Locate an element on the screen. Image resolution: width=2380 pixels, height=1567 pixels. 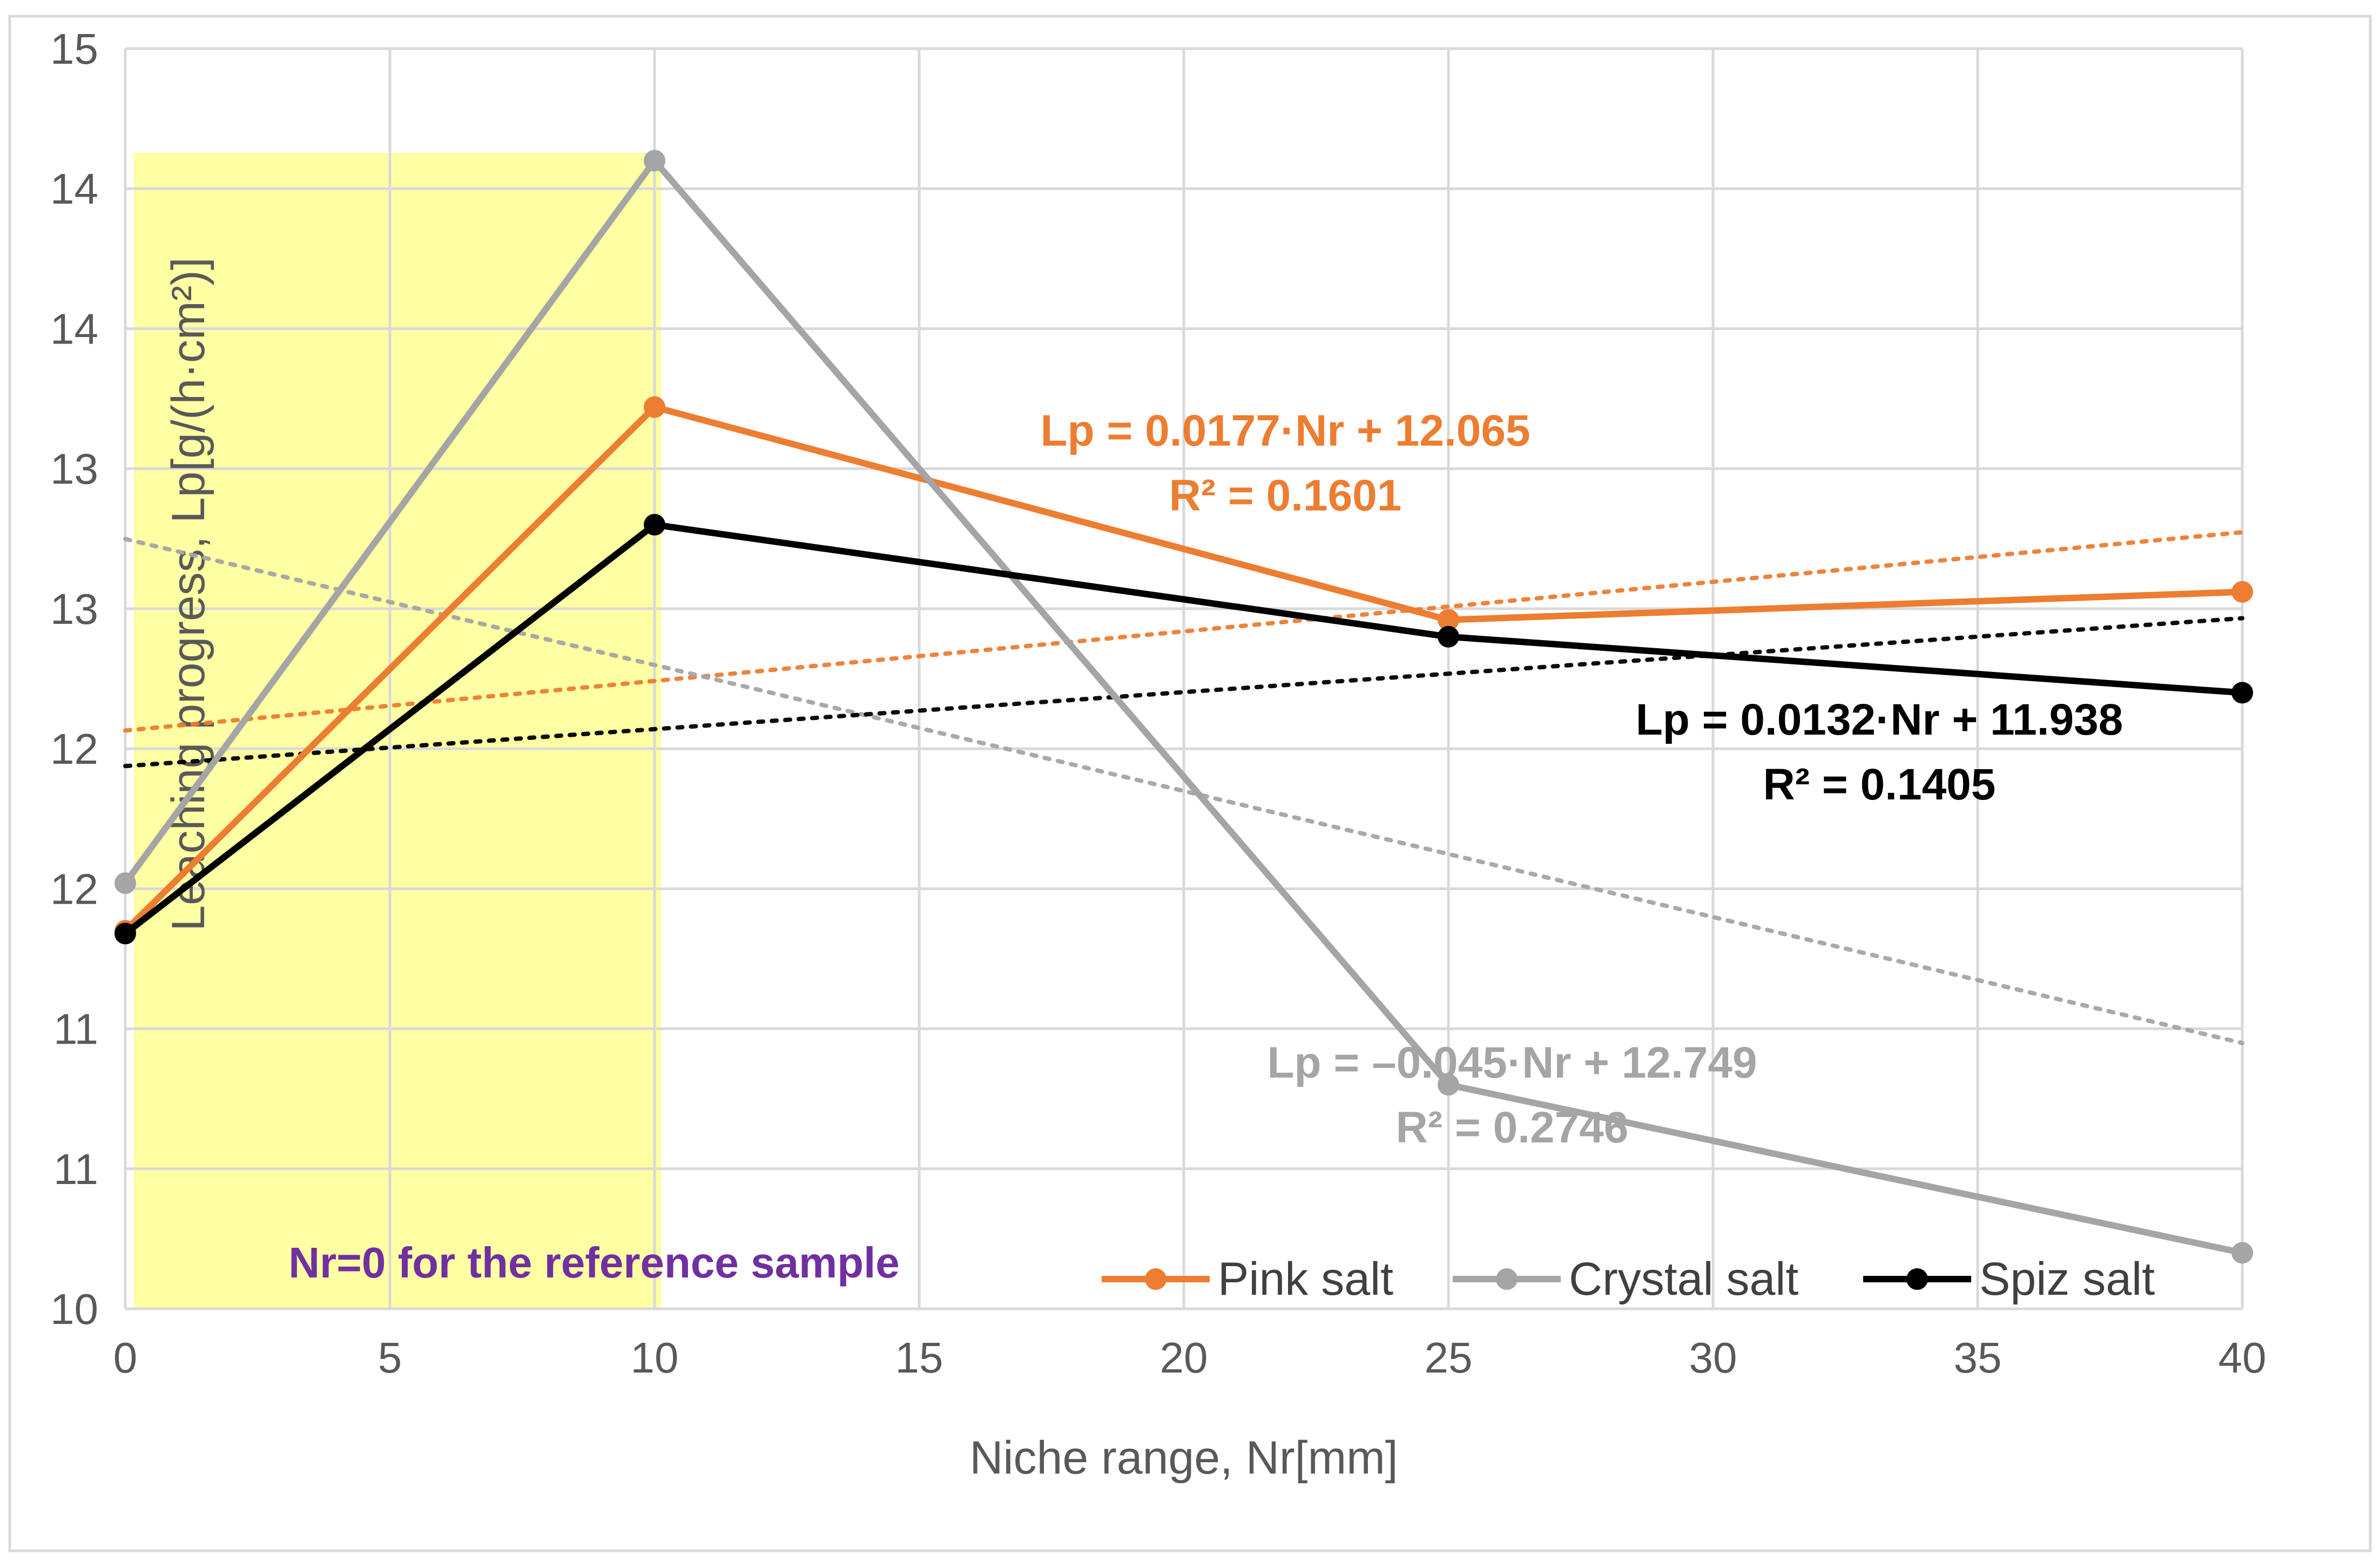
x-tick-label: 40 is located at coordinates (2243, 1358).